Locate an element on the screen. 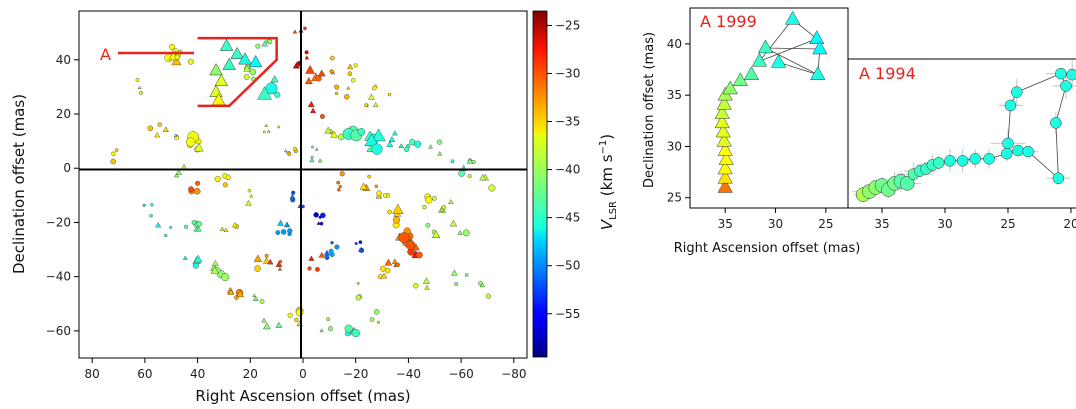  colorbar-label-units: (km s is located at coordinates (607, 177).